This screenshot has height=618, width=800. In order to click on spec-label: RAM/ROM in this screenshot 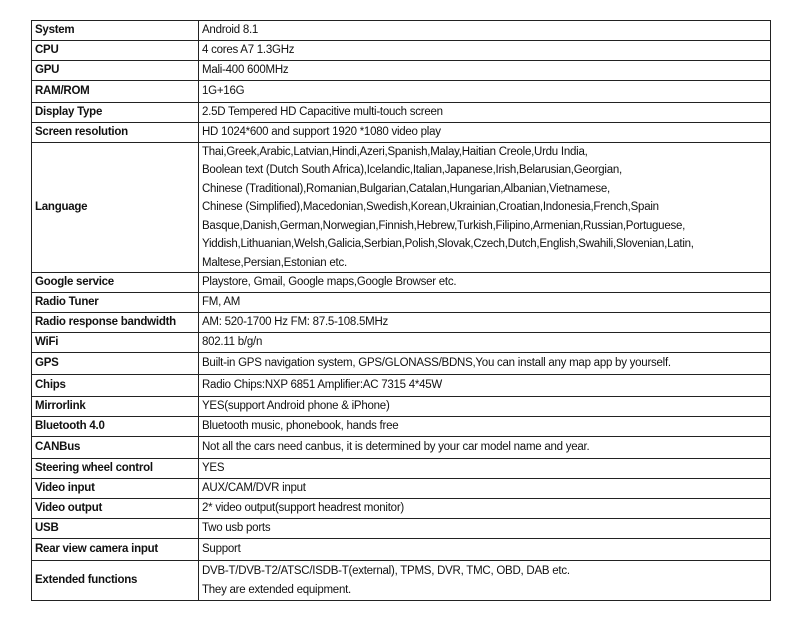, I will do `click(115, 91)`.